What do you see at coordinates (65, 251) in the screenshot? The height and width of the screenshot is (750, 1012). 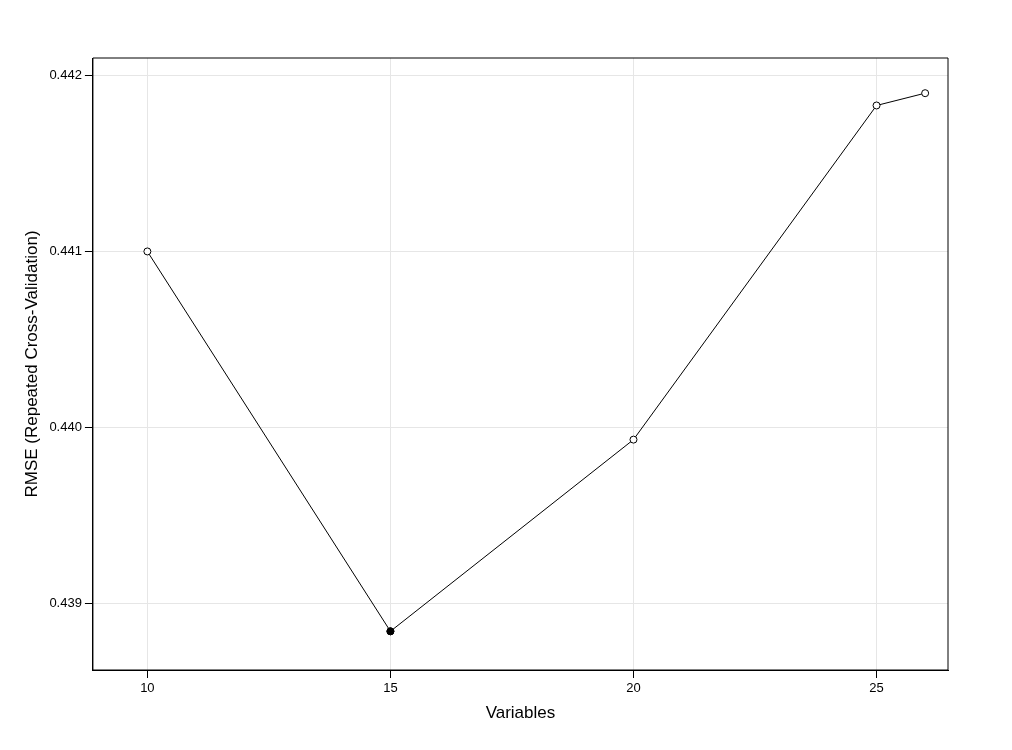 I see `y-tick-label: 0.441` at bounding box center [65, 251].